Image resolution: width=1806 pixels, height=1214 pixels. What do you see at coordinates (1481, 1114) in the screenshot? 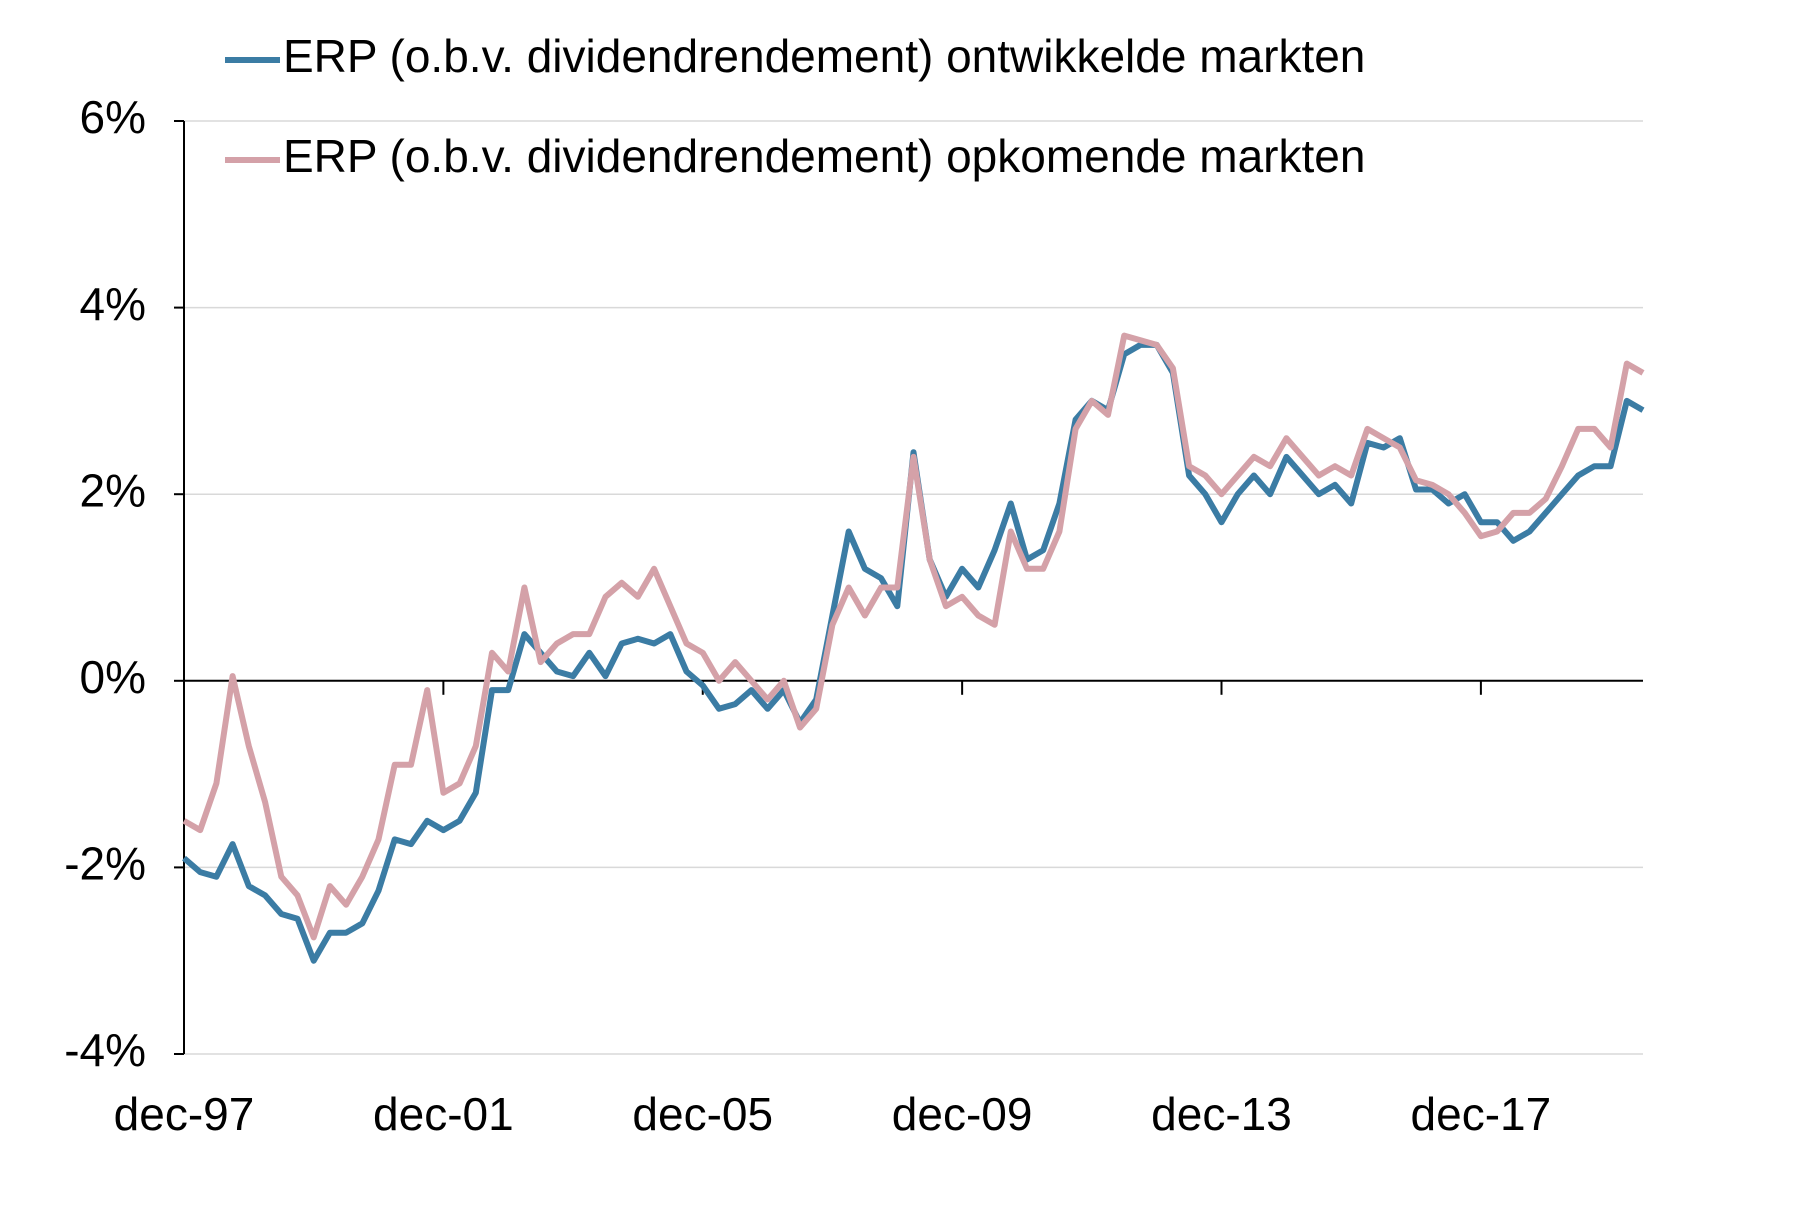
I see `x-tick-label: dec-17` at bounding box center [1481, 1114].